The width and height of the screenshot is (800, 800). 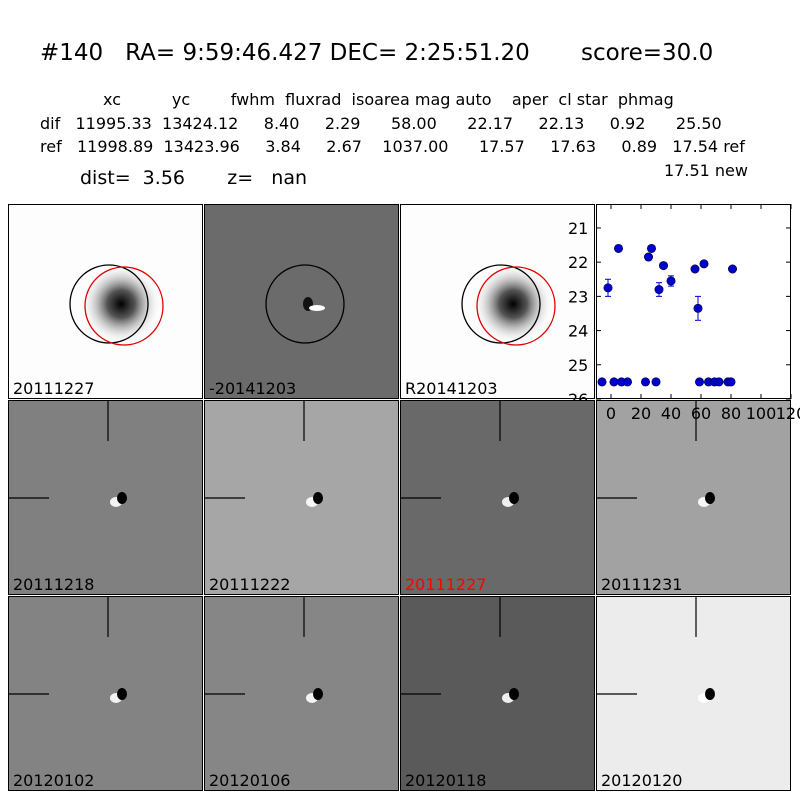 I want to click on stamp-panel-epoch: 20120118, so click(x=497, y=693).